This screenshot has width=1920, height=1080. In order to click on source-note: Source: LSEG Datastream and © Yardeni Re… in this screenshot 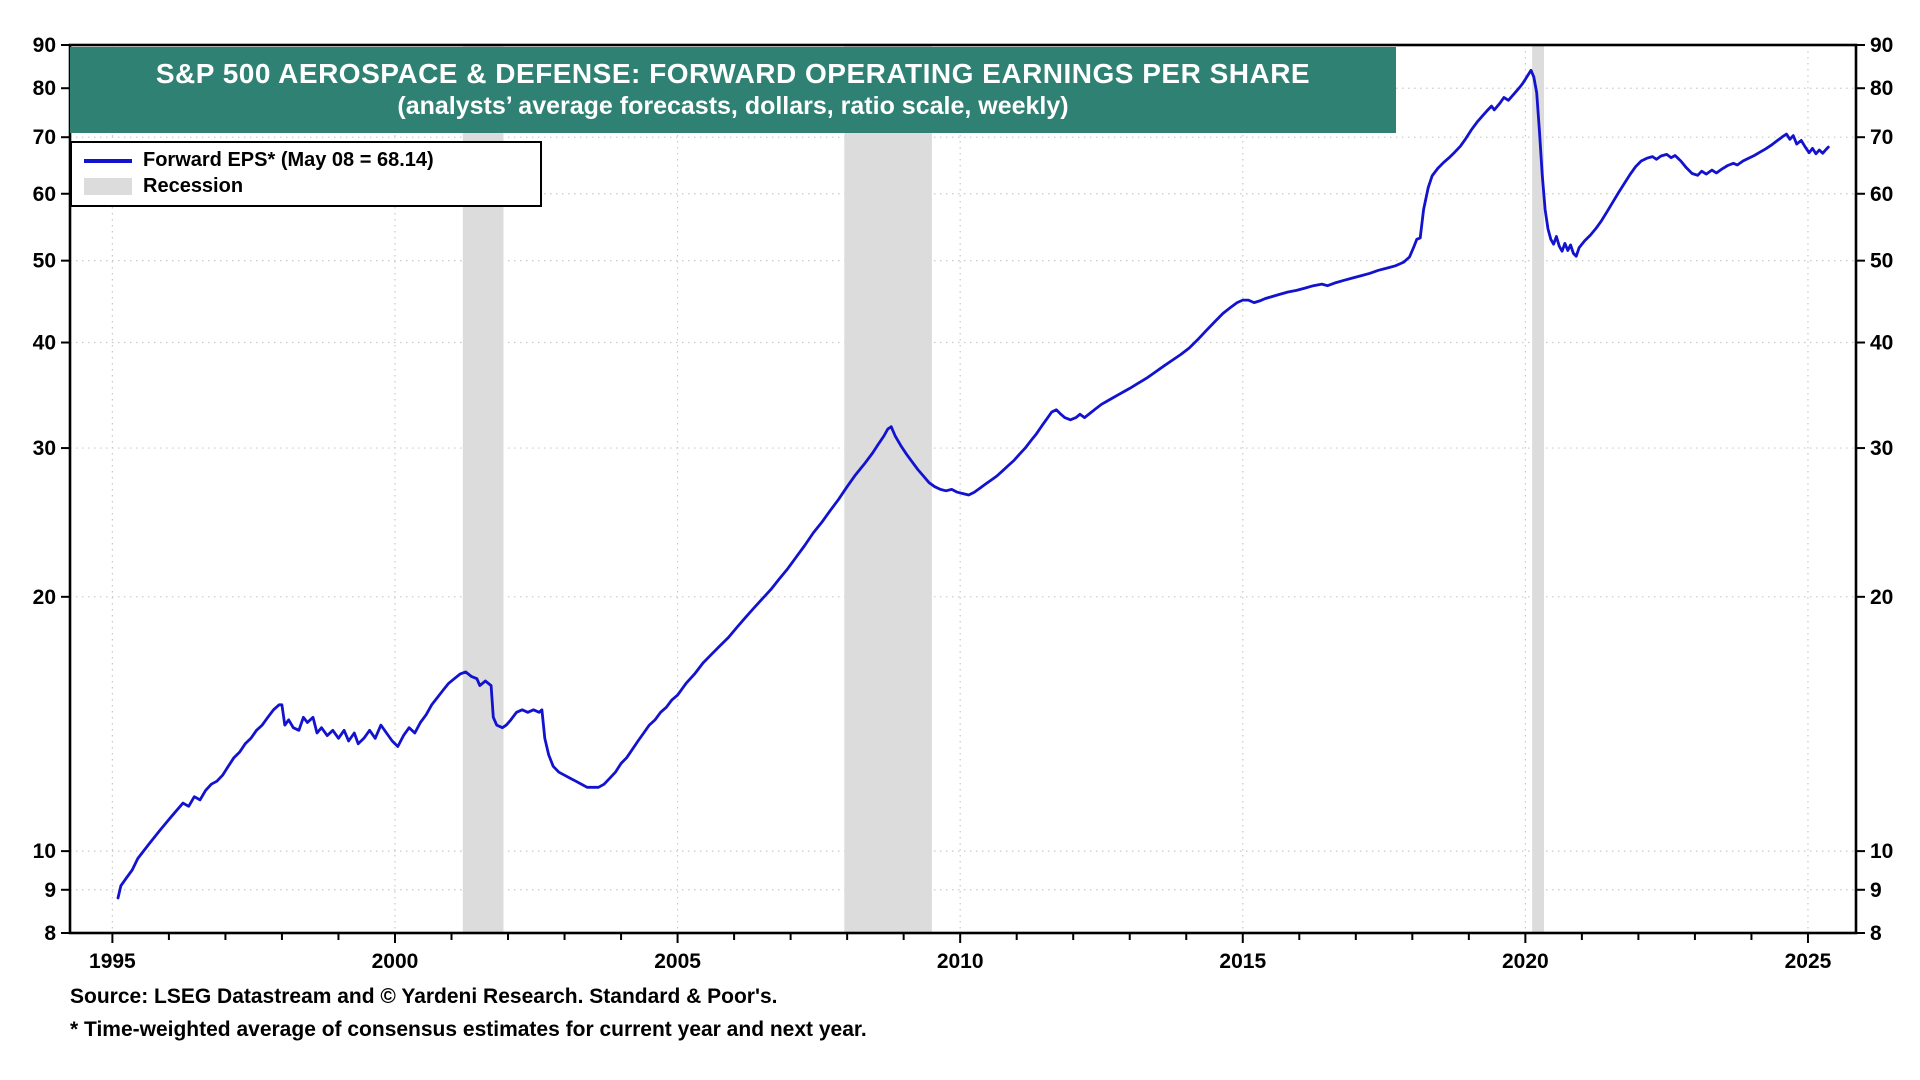, I will do `click(424, 996)`.